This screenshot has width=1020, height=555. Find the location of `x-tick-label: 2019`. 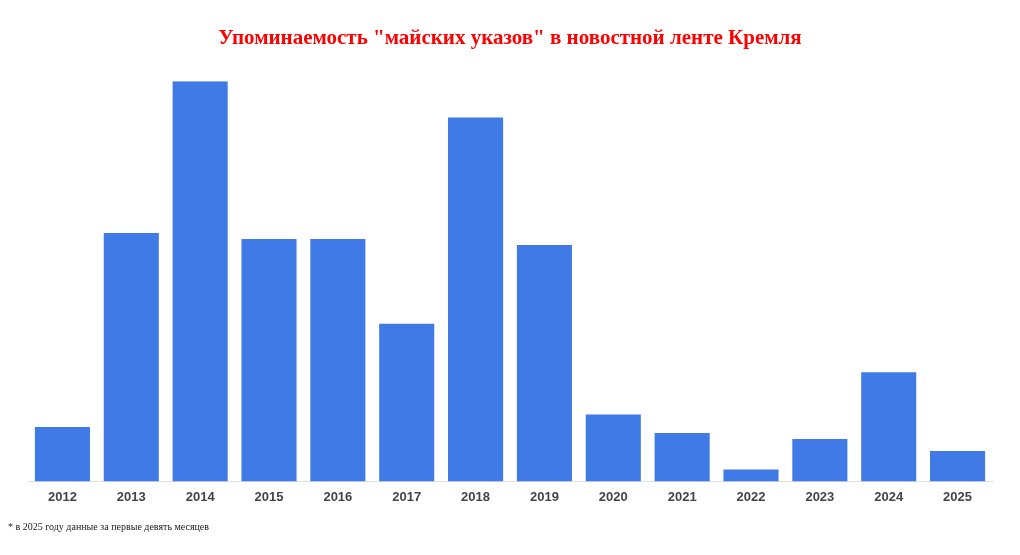

x-tick-label: 2019 is located at coordinates (544, 496).